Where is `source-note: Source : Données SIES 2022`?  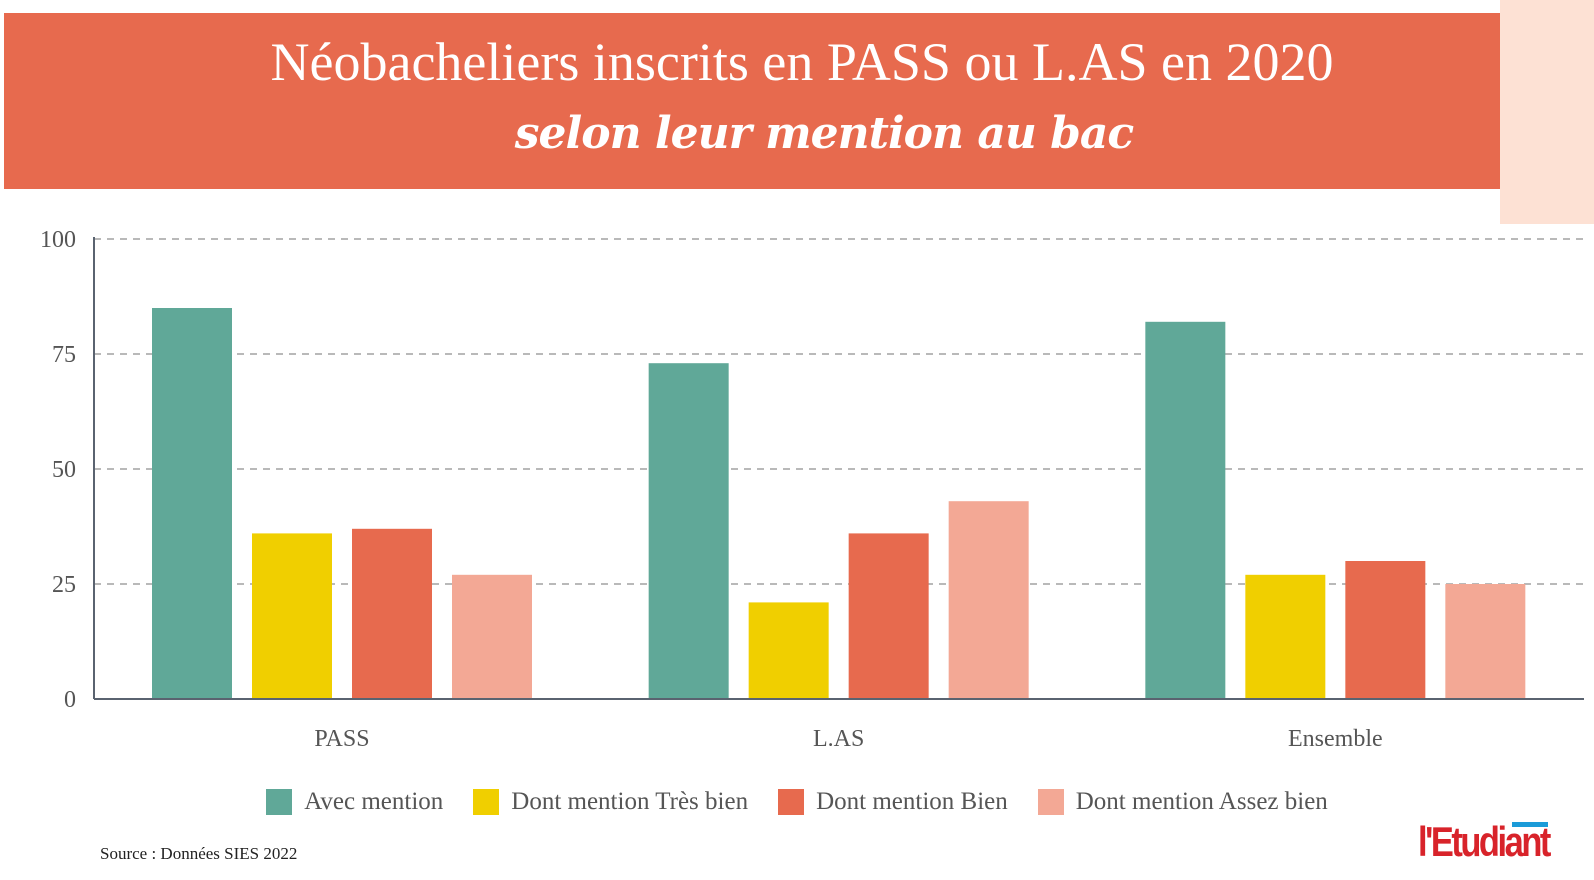 source-note: Source : Données SIES 2022 is located at coordinates (199, 853).